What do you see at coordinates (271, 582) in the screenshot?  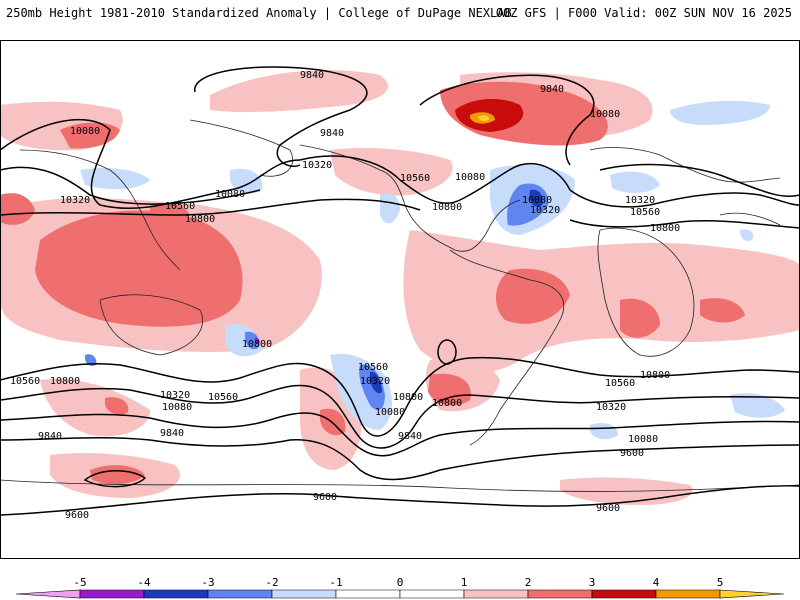 I see `colorbar-tick: -2` at bounding box center [271, 582].